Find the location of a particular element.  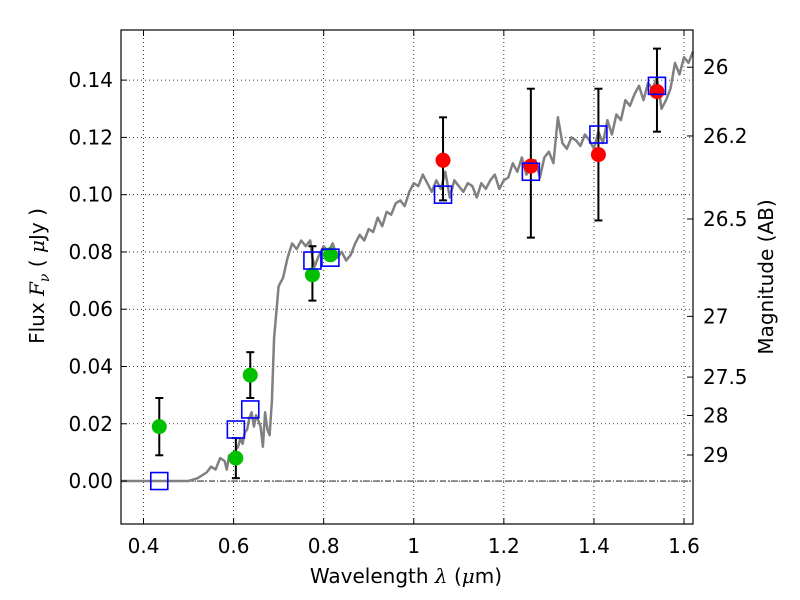

x-tick-label: 1.2 is located at coordinates (504, 546).